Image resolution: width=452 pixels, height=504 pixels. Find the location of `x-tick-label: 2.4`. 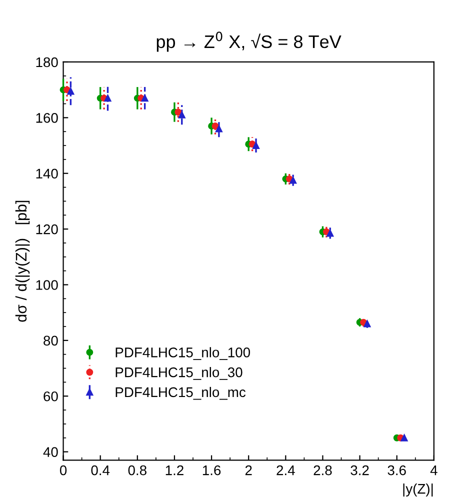

x-tick-label: 2.4 is located at coordinates (285, 470).